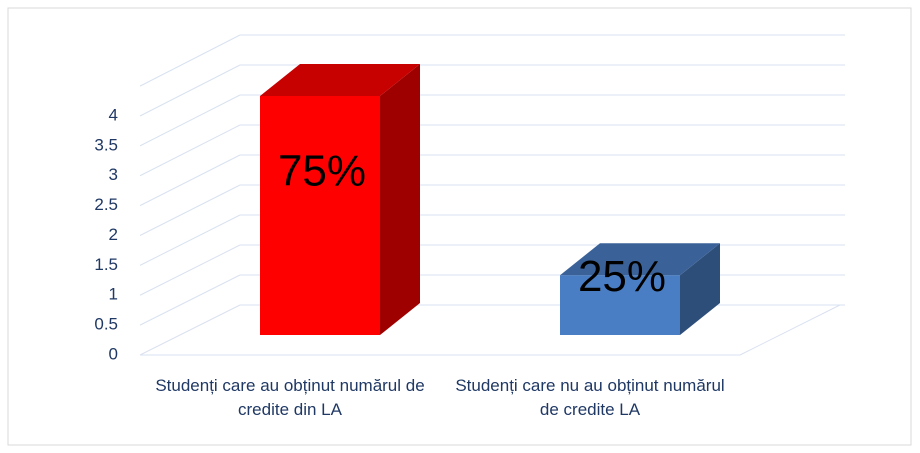 This screenshot has height=453, width=920. I want to click on bar-annotation: 25%, so click(622, 276).